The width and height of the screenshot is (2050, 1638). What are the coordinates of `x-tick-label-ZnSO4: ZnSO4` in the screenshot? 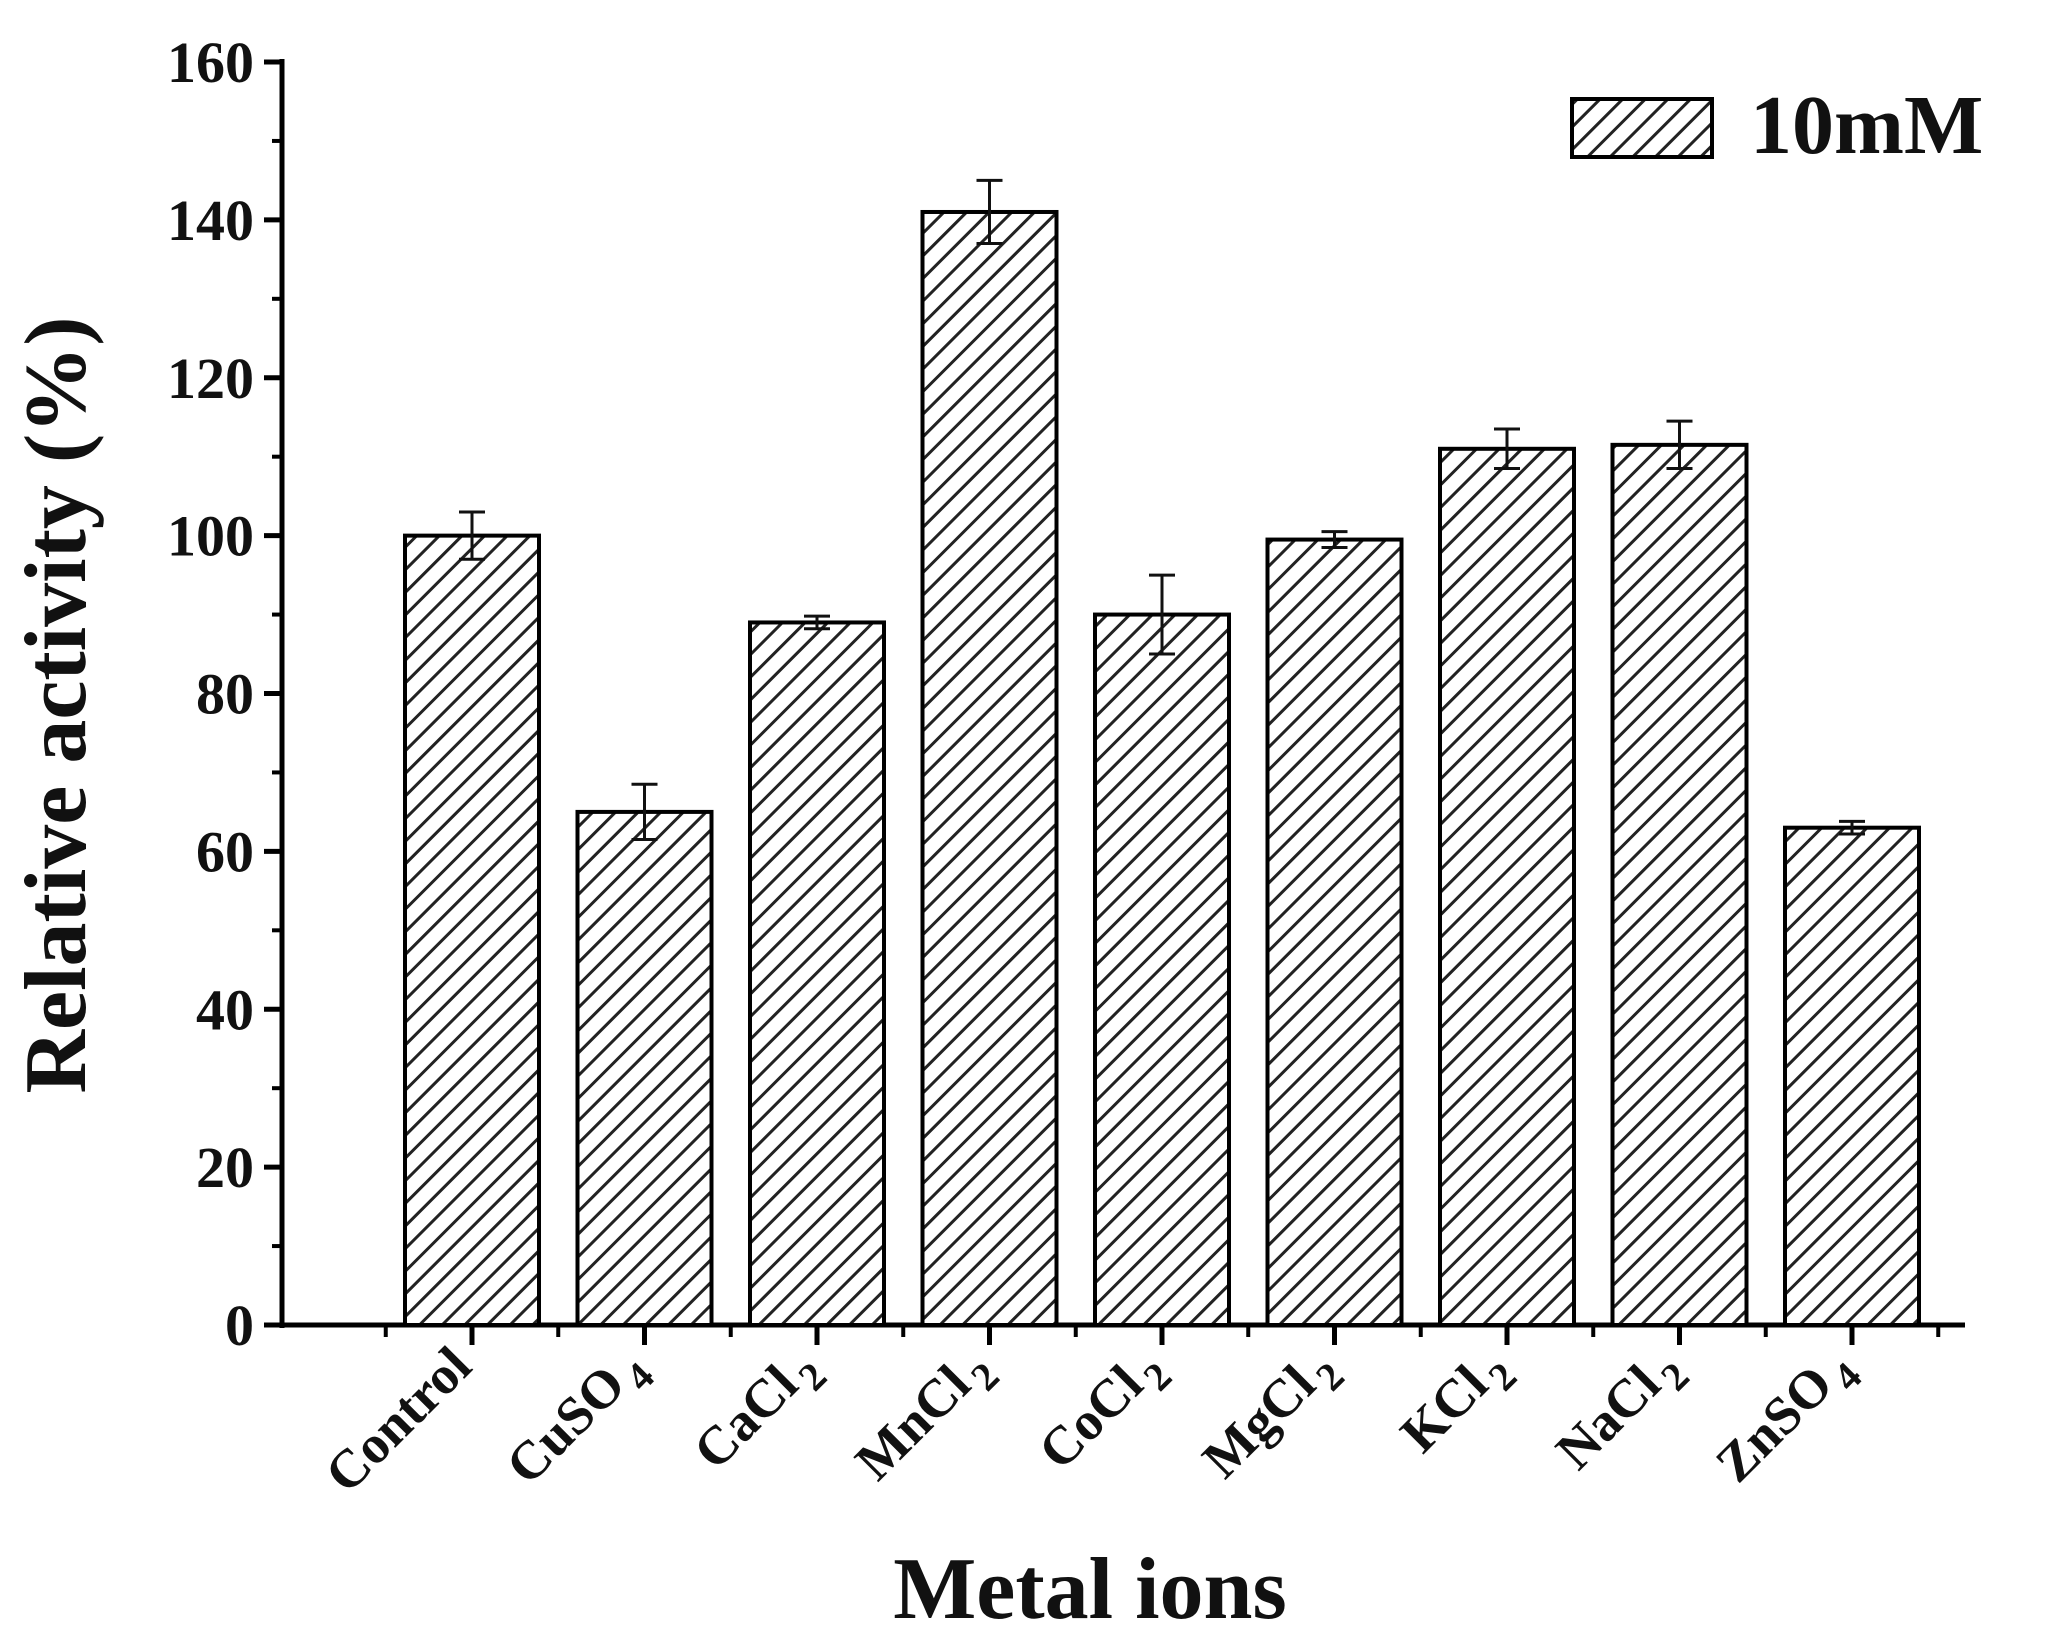 It's located at (1787, 1418).